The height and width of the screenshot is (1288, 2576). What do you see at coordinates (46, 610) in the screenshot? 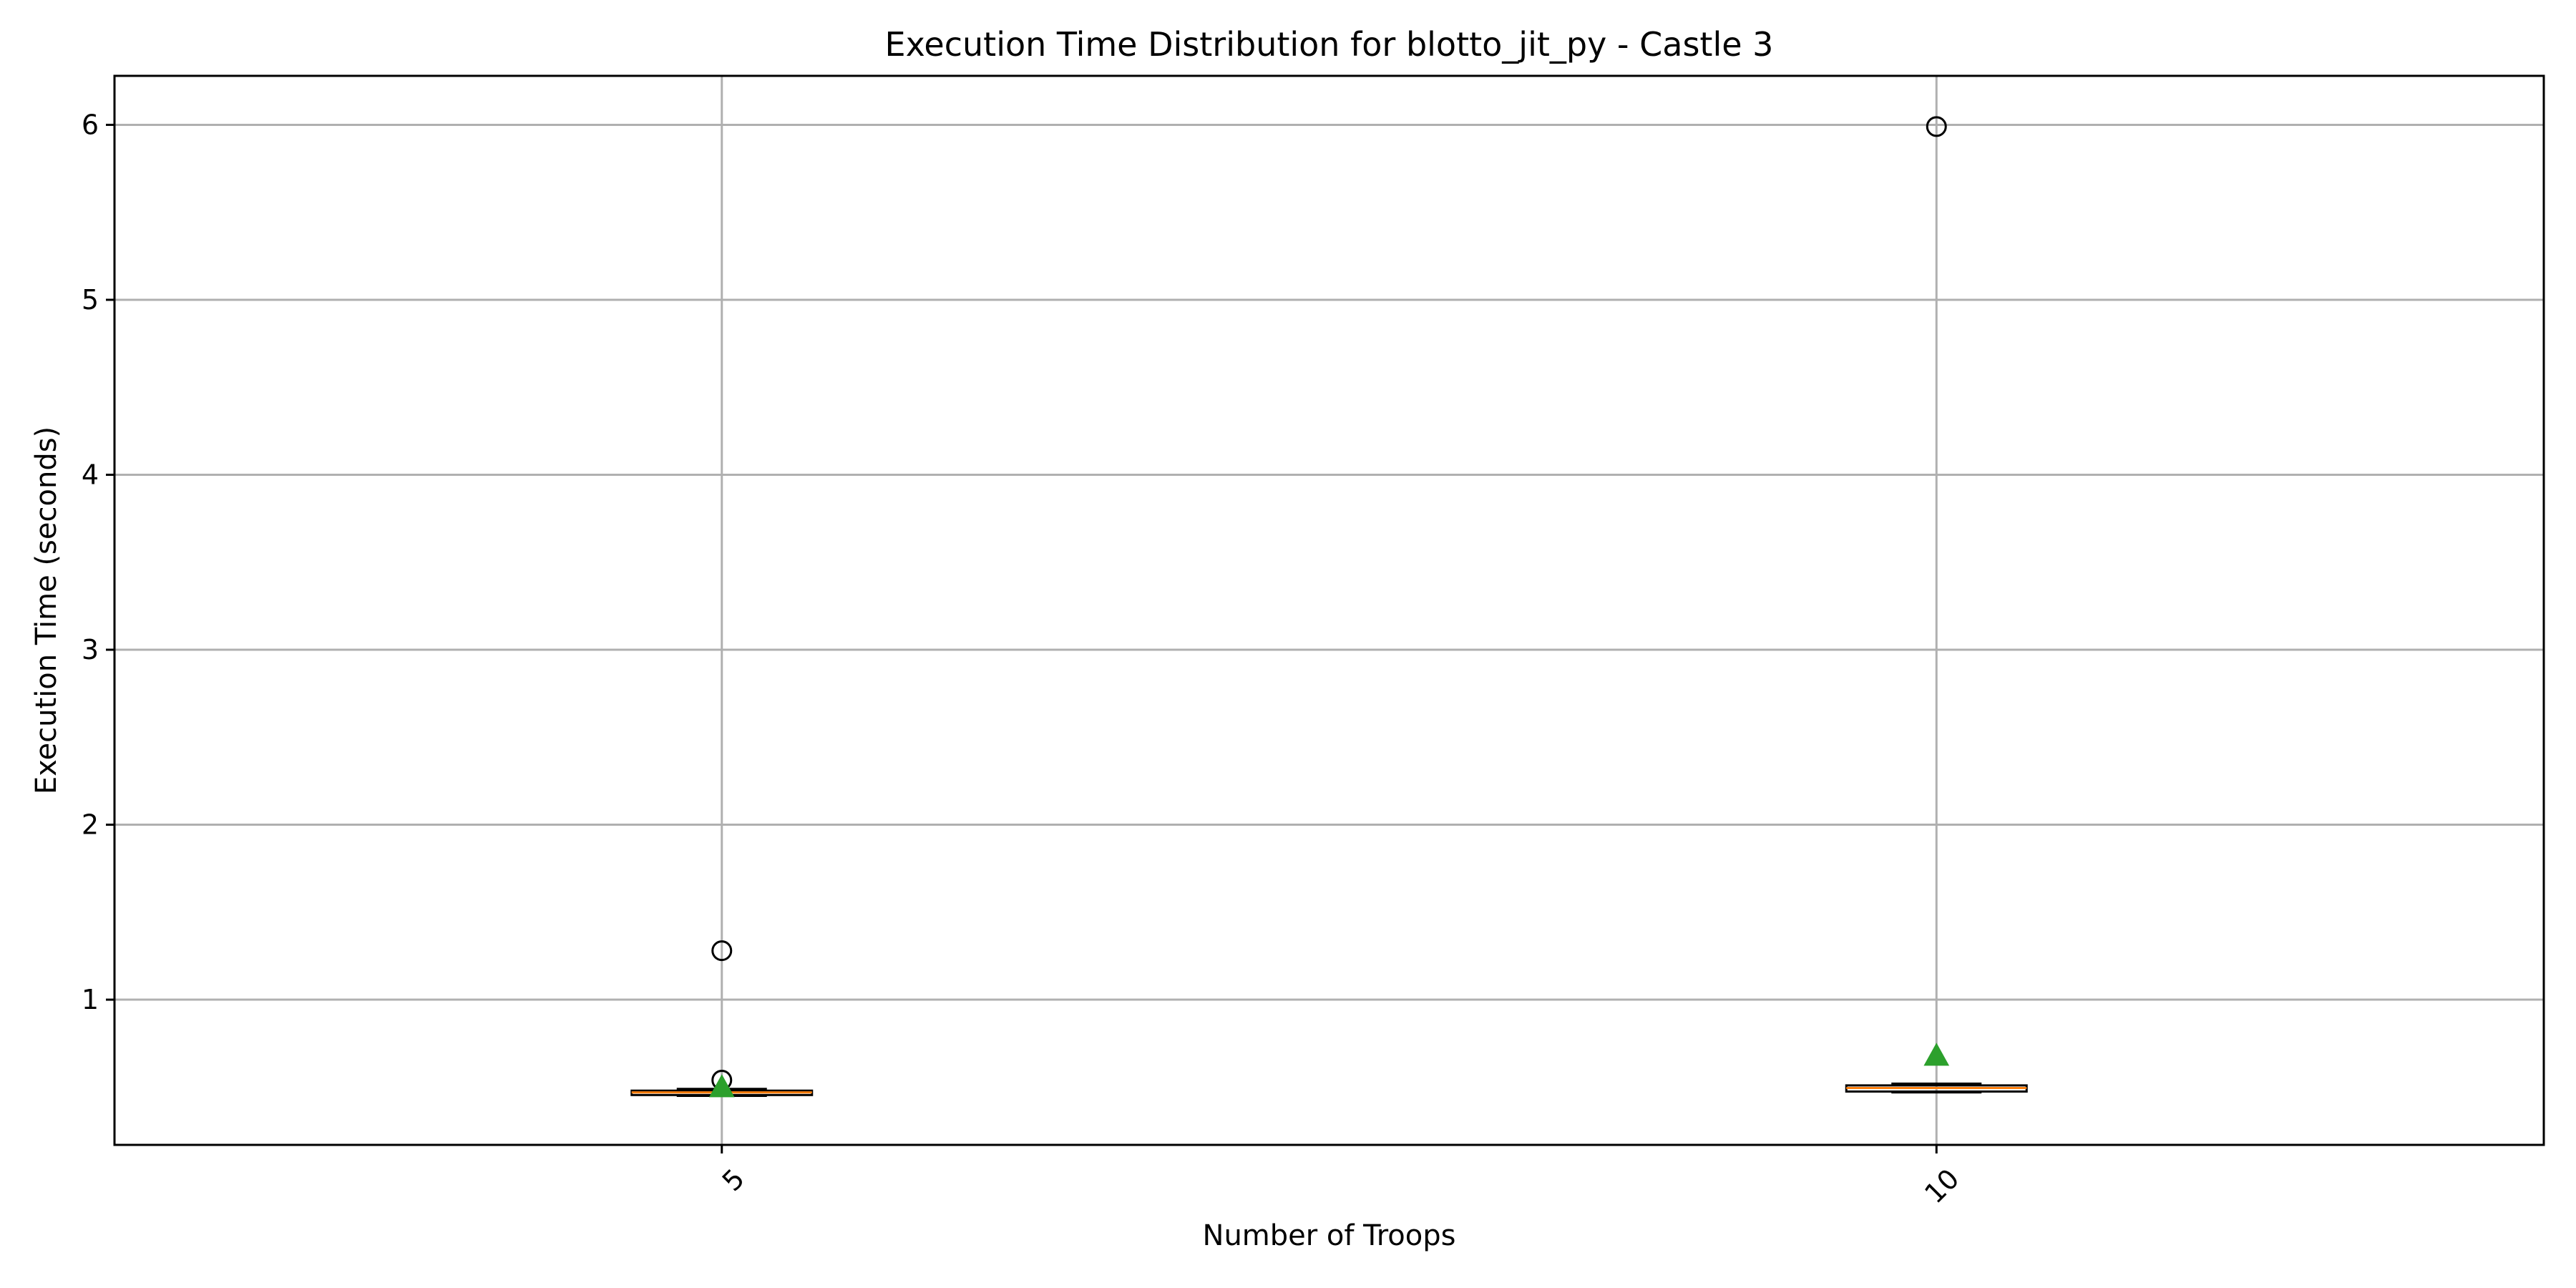
I see `y-axis-label: Execution Time (seconds)` at bounding box center [46, 610].